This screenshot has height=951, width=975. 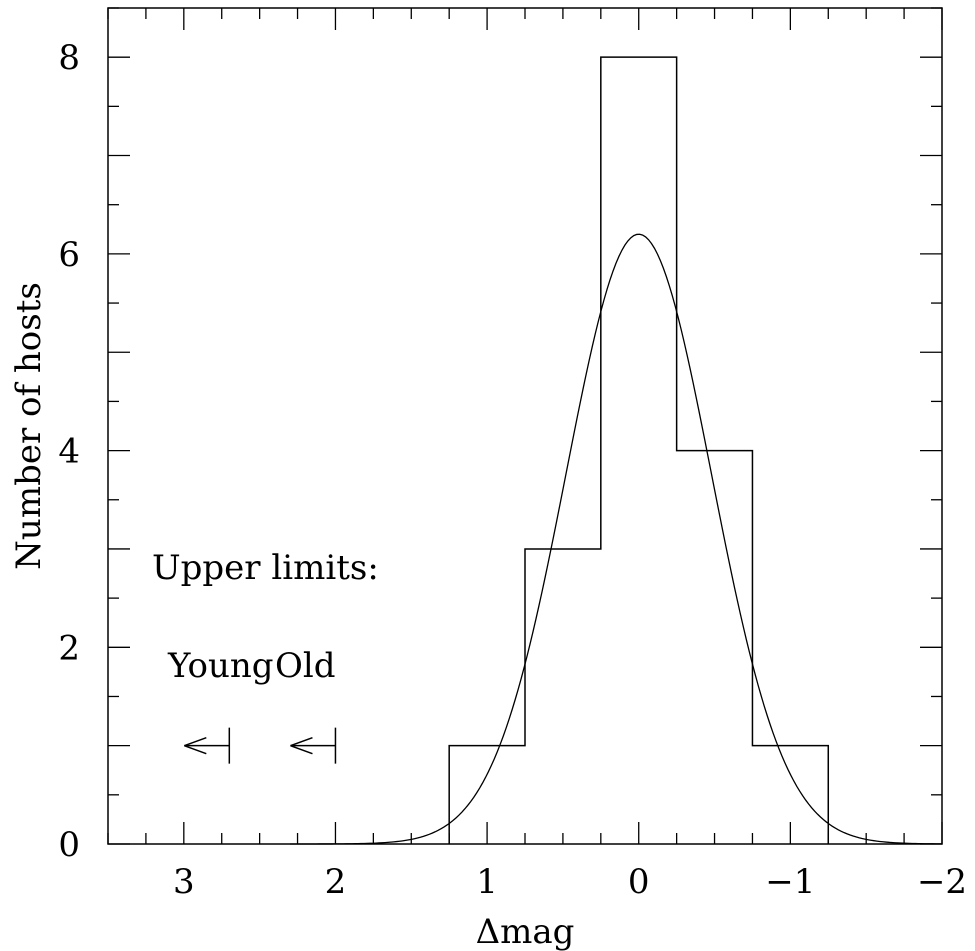 I want to click on x-tick-label: −2, so click(x=942, y=882).